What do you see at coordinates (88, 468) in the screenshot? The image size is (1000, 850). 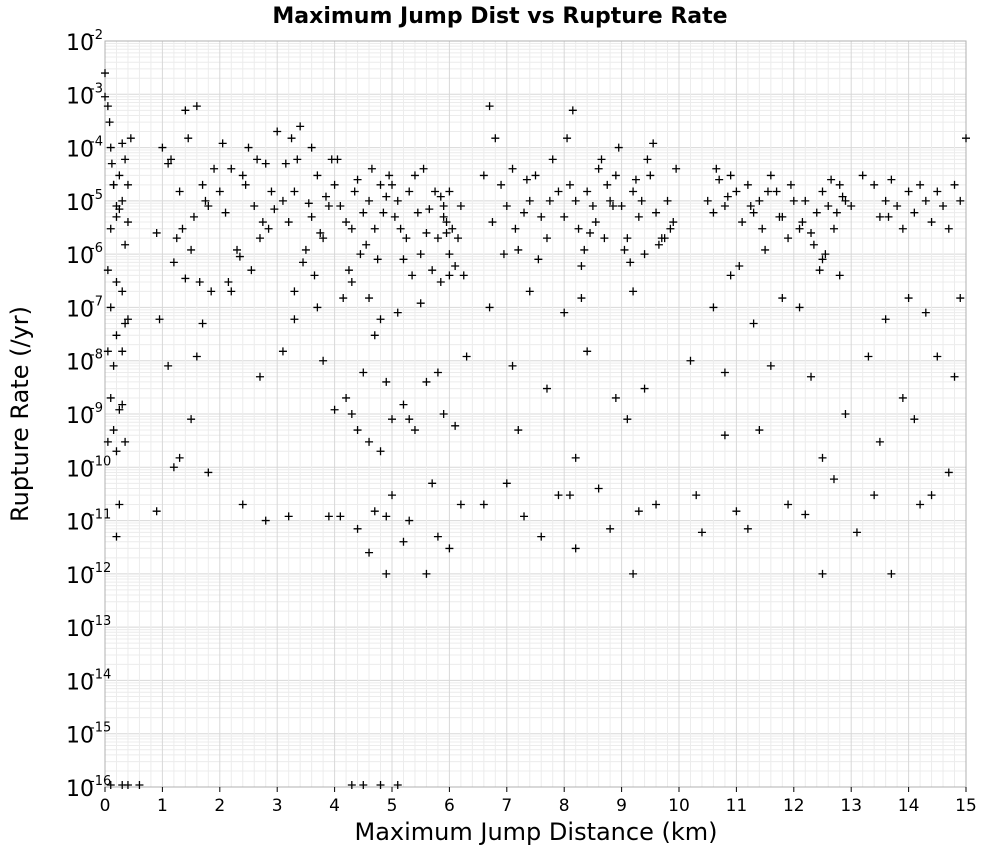 I see `y-tick-label: 10-10` at bounding box center [88, 468].